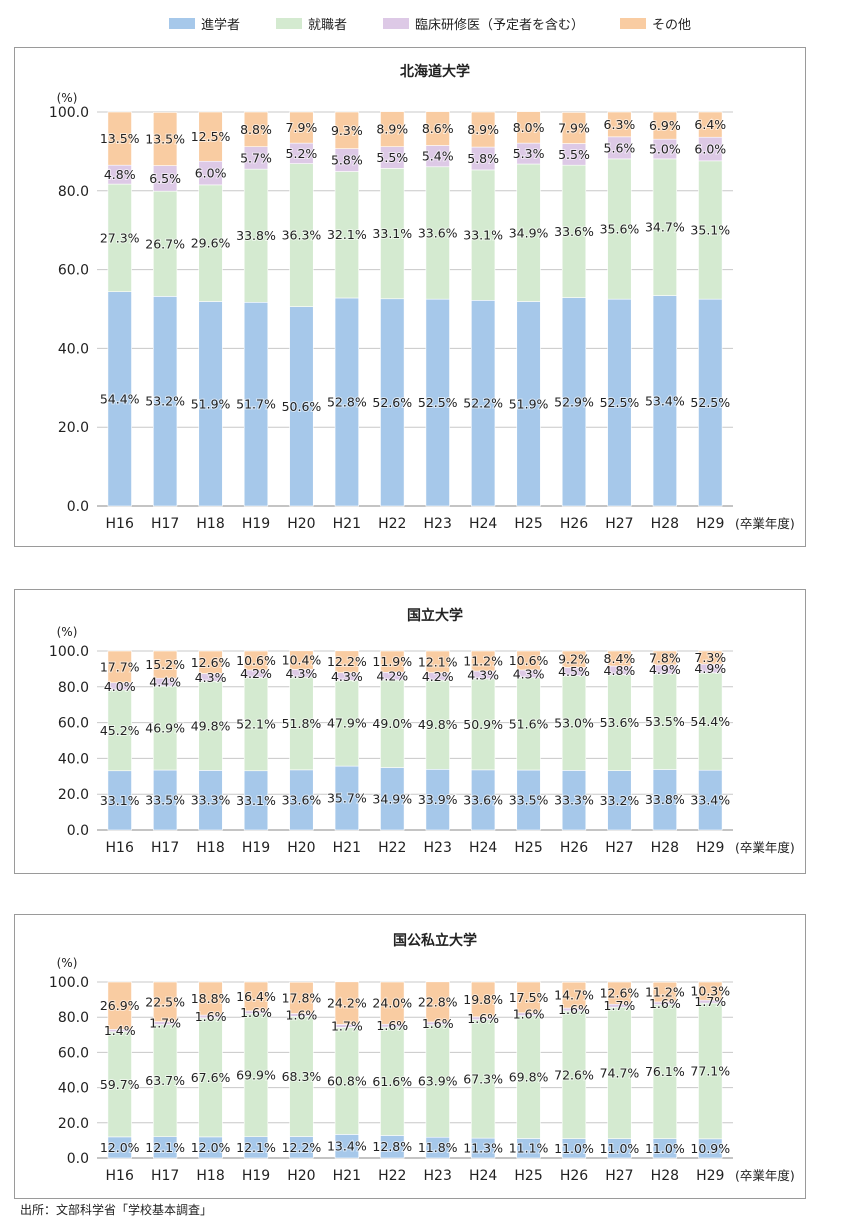 Image resolution: width=860 pixels, height=1226 pixels. What do you see at coordinates (347, 1080) in the screenshot?
I see `data-label-shushoku: 60.8%` at bounding box center [347, 1080].